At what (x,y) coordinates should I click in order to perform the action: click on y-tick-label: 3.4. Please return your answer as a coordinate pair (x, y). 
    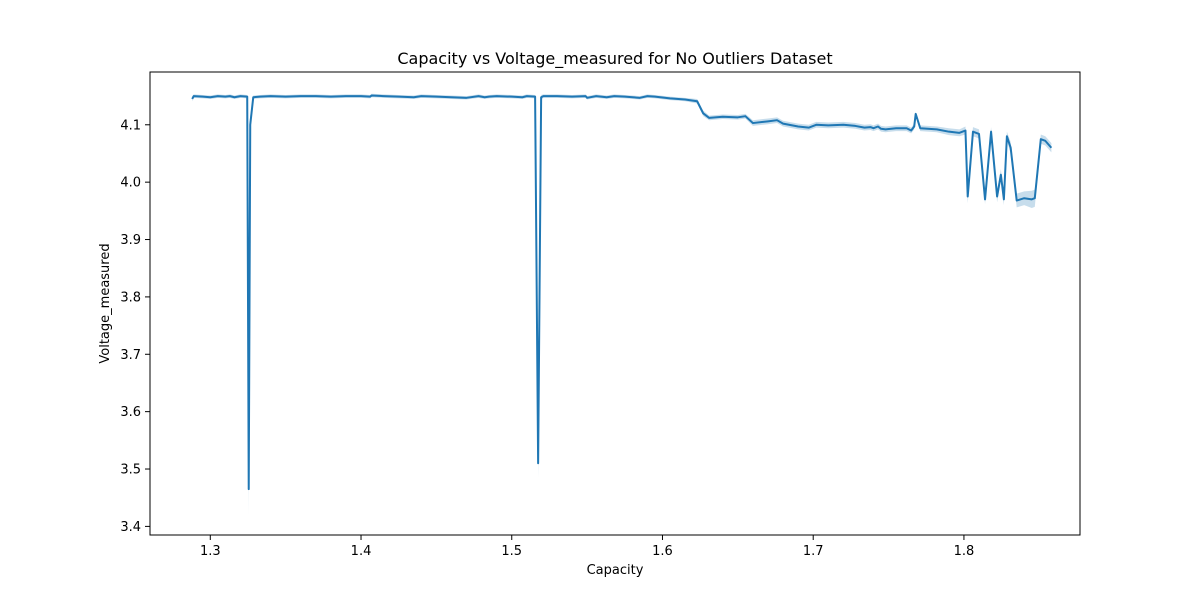
    Looking at the image, I should click on (130, 527).